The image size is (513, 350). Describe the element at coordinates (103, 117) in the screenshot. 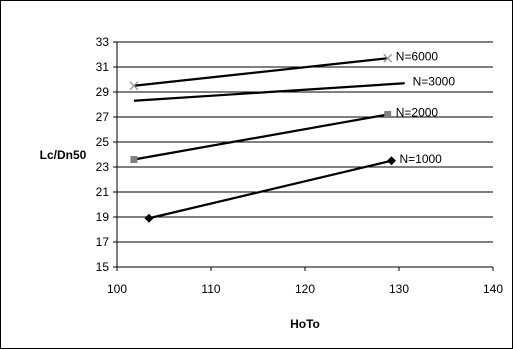

I see `y-tick-label-27: 27` at that location.